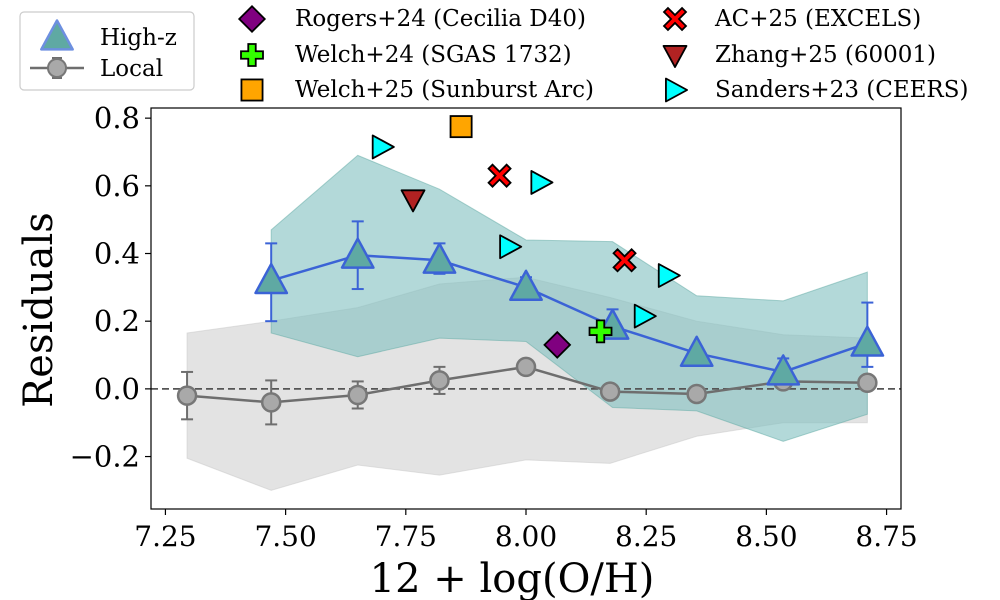 The width and height of the screenshot is (1000, 600). What do you see at coordinates (526, 536) in the screenshot?
I see `x-tick-label: 8.00` at bounding box center [526, 536].